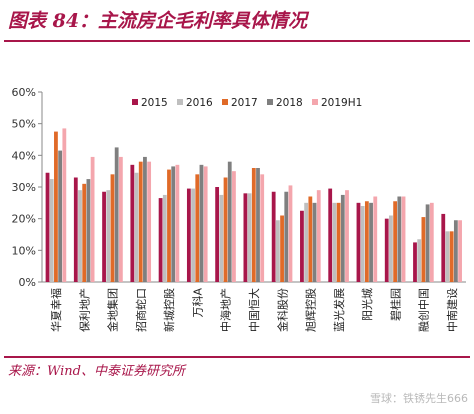  What do you see at coordinates (424, 310) in the screenshot?
I see `category-label: 融创中国` at bounding box center [424, 310].